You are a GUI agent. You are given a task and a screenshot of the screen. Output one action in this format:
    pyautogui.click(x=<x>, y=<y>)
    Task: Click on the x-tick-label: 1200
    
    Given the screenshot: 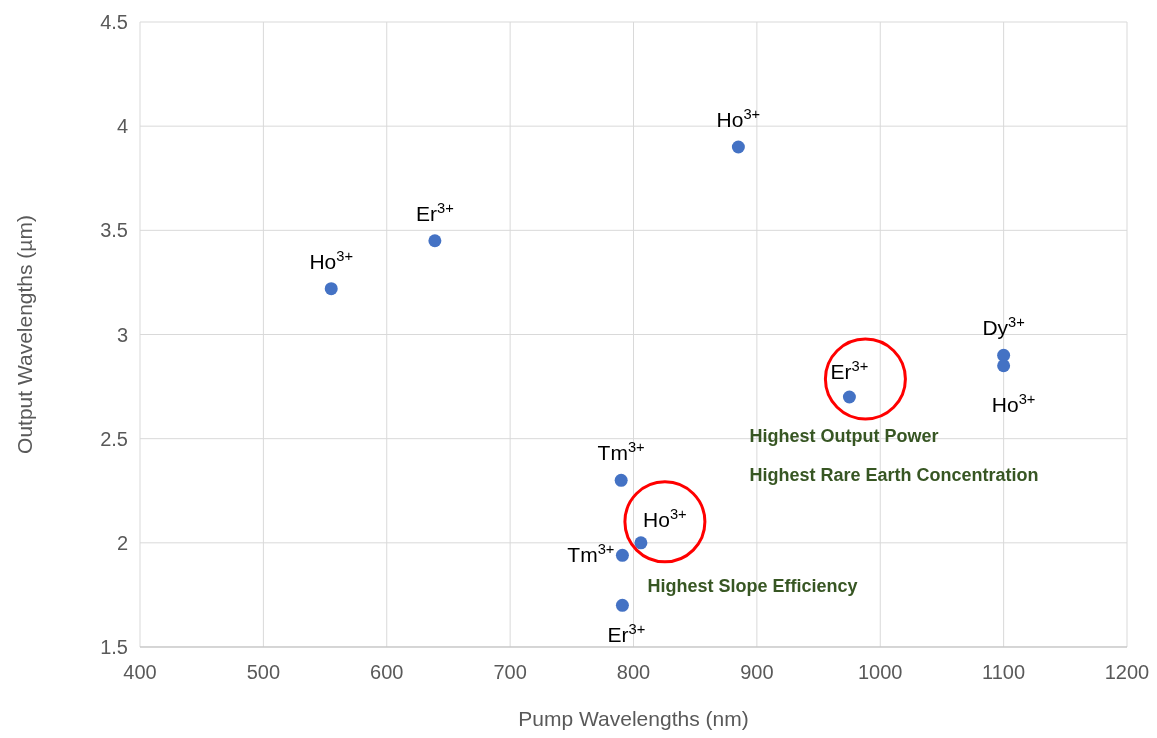 What is the action you would take?
    pyautogui.click(x=1127, y=672)
    